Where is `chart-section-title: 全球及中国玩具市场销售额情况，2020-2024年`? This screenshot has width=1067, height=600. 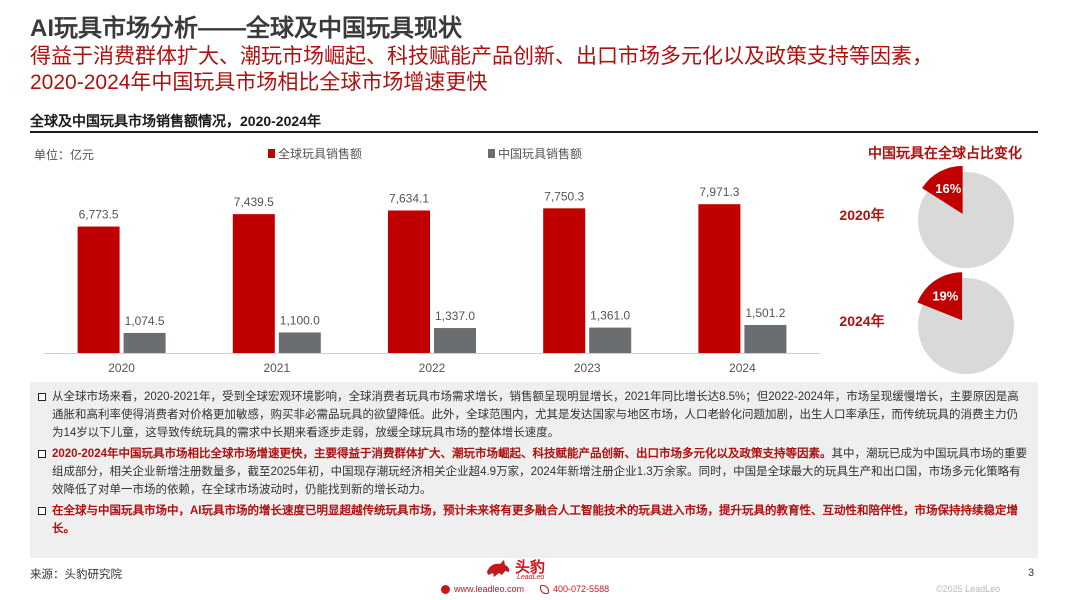 chart-section-title: 全球及中国玩具市场销售额情况，2020-2024年 is located at coordinates (175, 121).